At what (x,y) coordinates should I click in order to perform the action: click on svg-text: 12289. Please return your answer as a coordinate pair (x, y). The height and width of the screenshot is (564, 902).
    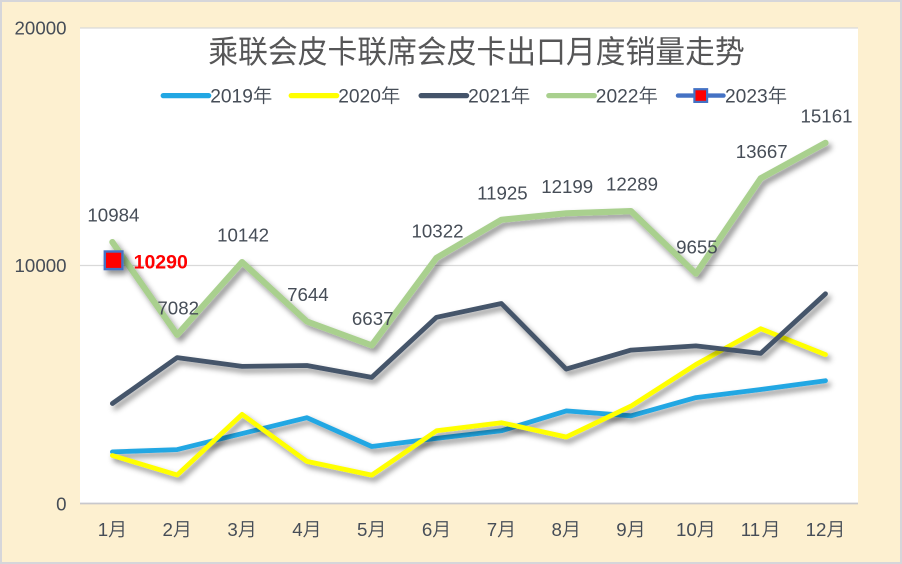
    Looking at the image, I should click on (632, 184).